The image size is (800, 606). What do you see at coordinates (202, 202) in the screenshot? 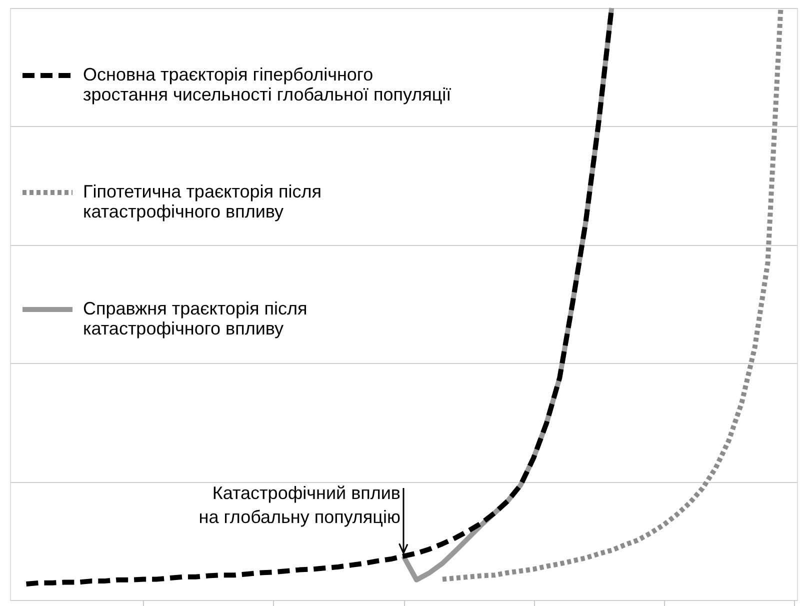
I see `legend-label: Гіпотетична траєкторія після катастрофічного впливу` at bounding box center [202, 202].